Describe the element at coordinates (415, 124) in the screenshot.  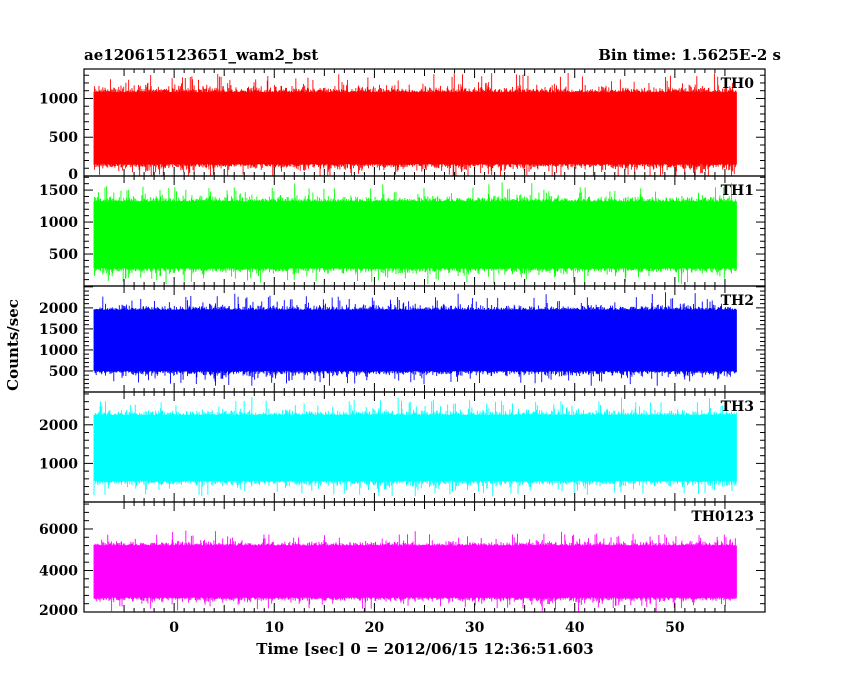
I see `series-th0` at that location.